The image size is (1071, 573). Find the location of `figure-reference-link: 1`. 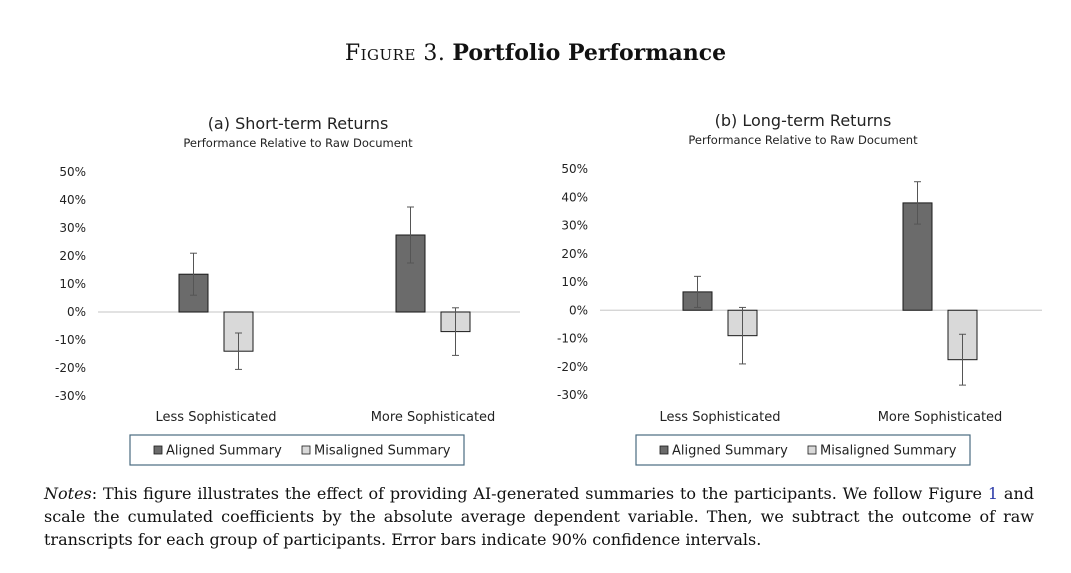

figure-reference-link: 1 is located at coordinates (993, 493).